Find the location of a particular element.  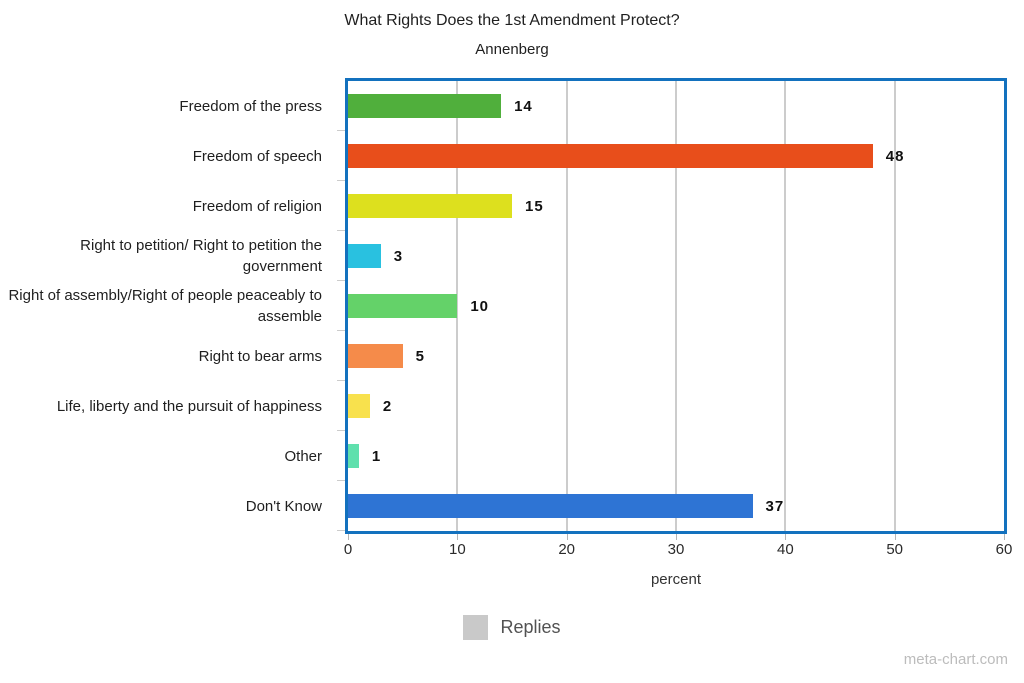

category-label: Right to bear arms is located at coordinates (260, 356).